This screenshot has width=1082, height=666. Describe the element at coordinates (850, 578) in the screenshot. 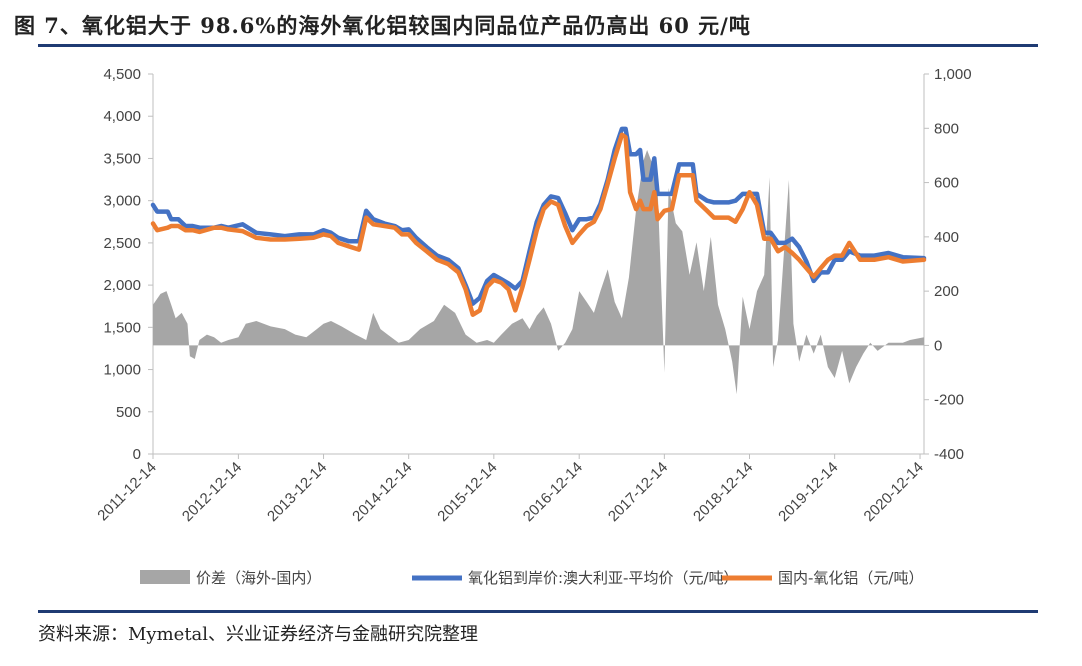

I see `legend-label: 国内-氧化铝（元/吨）` at that location.